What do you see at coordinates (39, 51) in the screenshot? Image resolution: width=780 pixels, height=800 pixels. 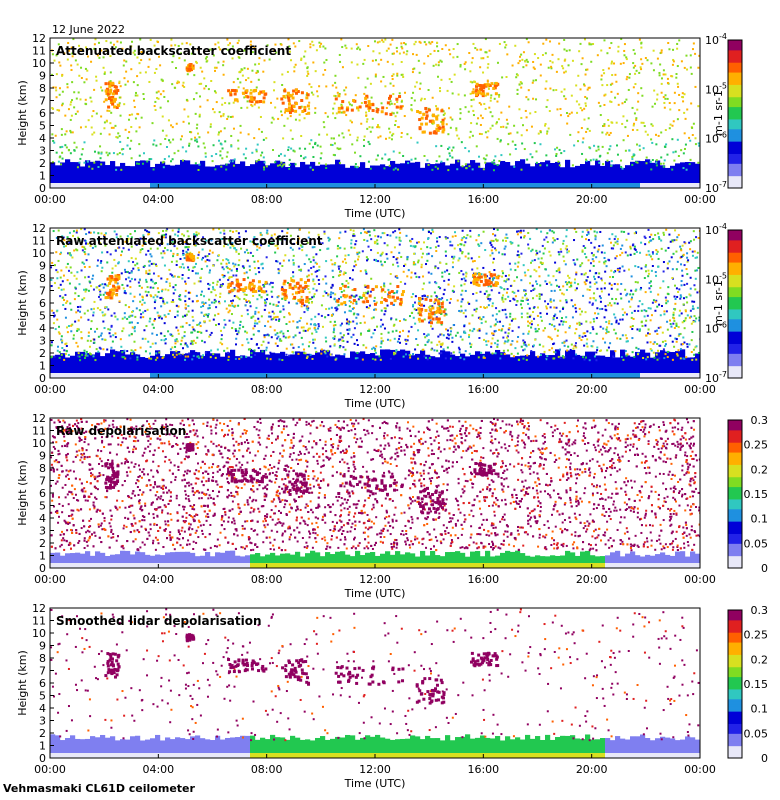 I see `y-tick-label: 11` at bounding box center [39, 51].